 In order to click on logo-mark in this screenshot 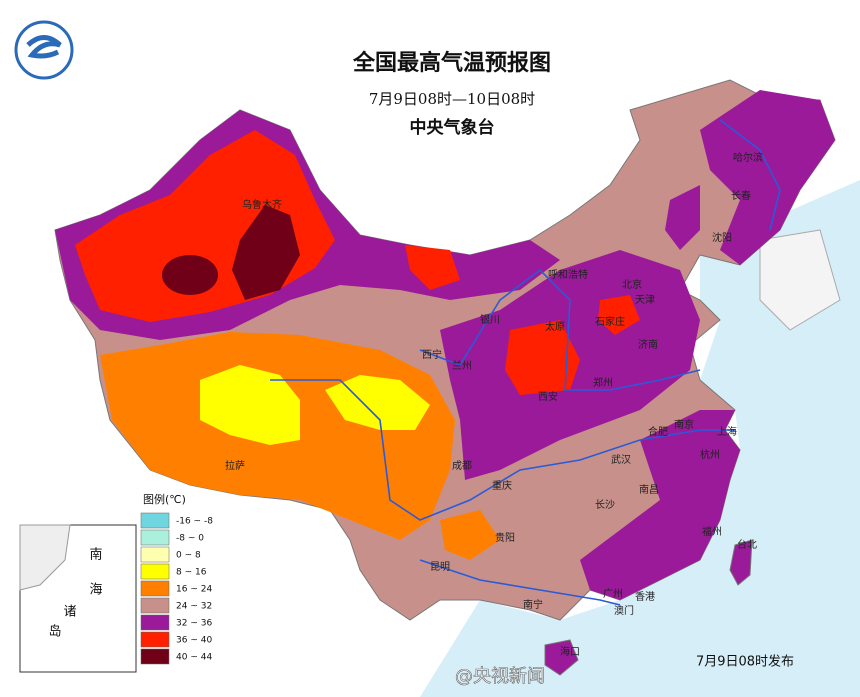, I will do `click(44, 47)`.